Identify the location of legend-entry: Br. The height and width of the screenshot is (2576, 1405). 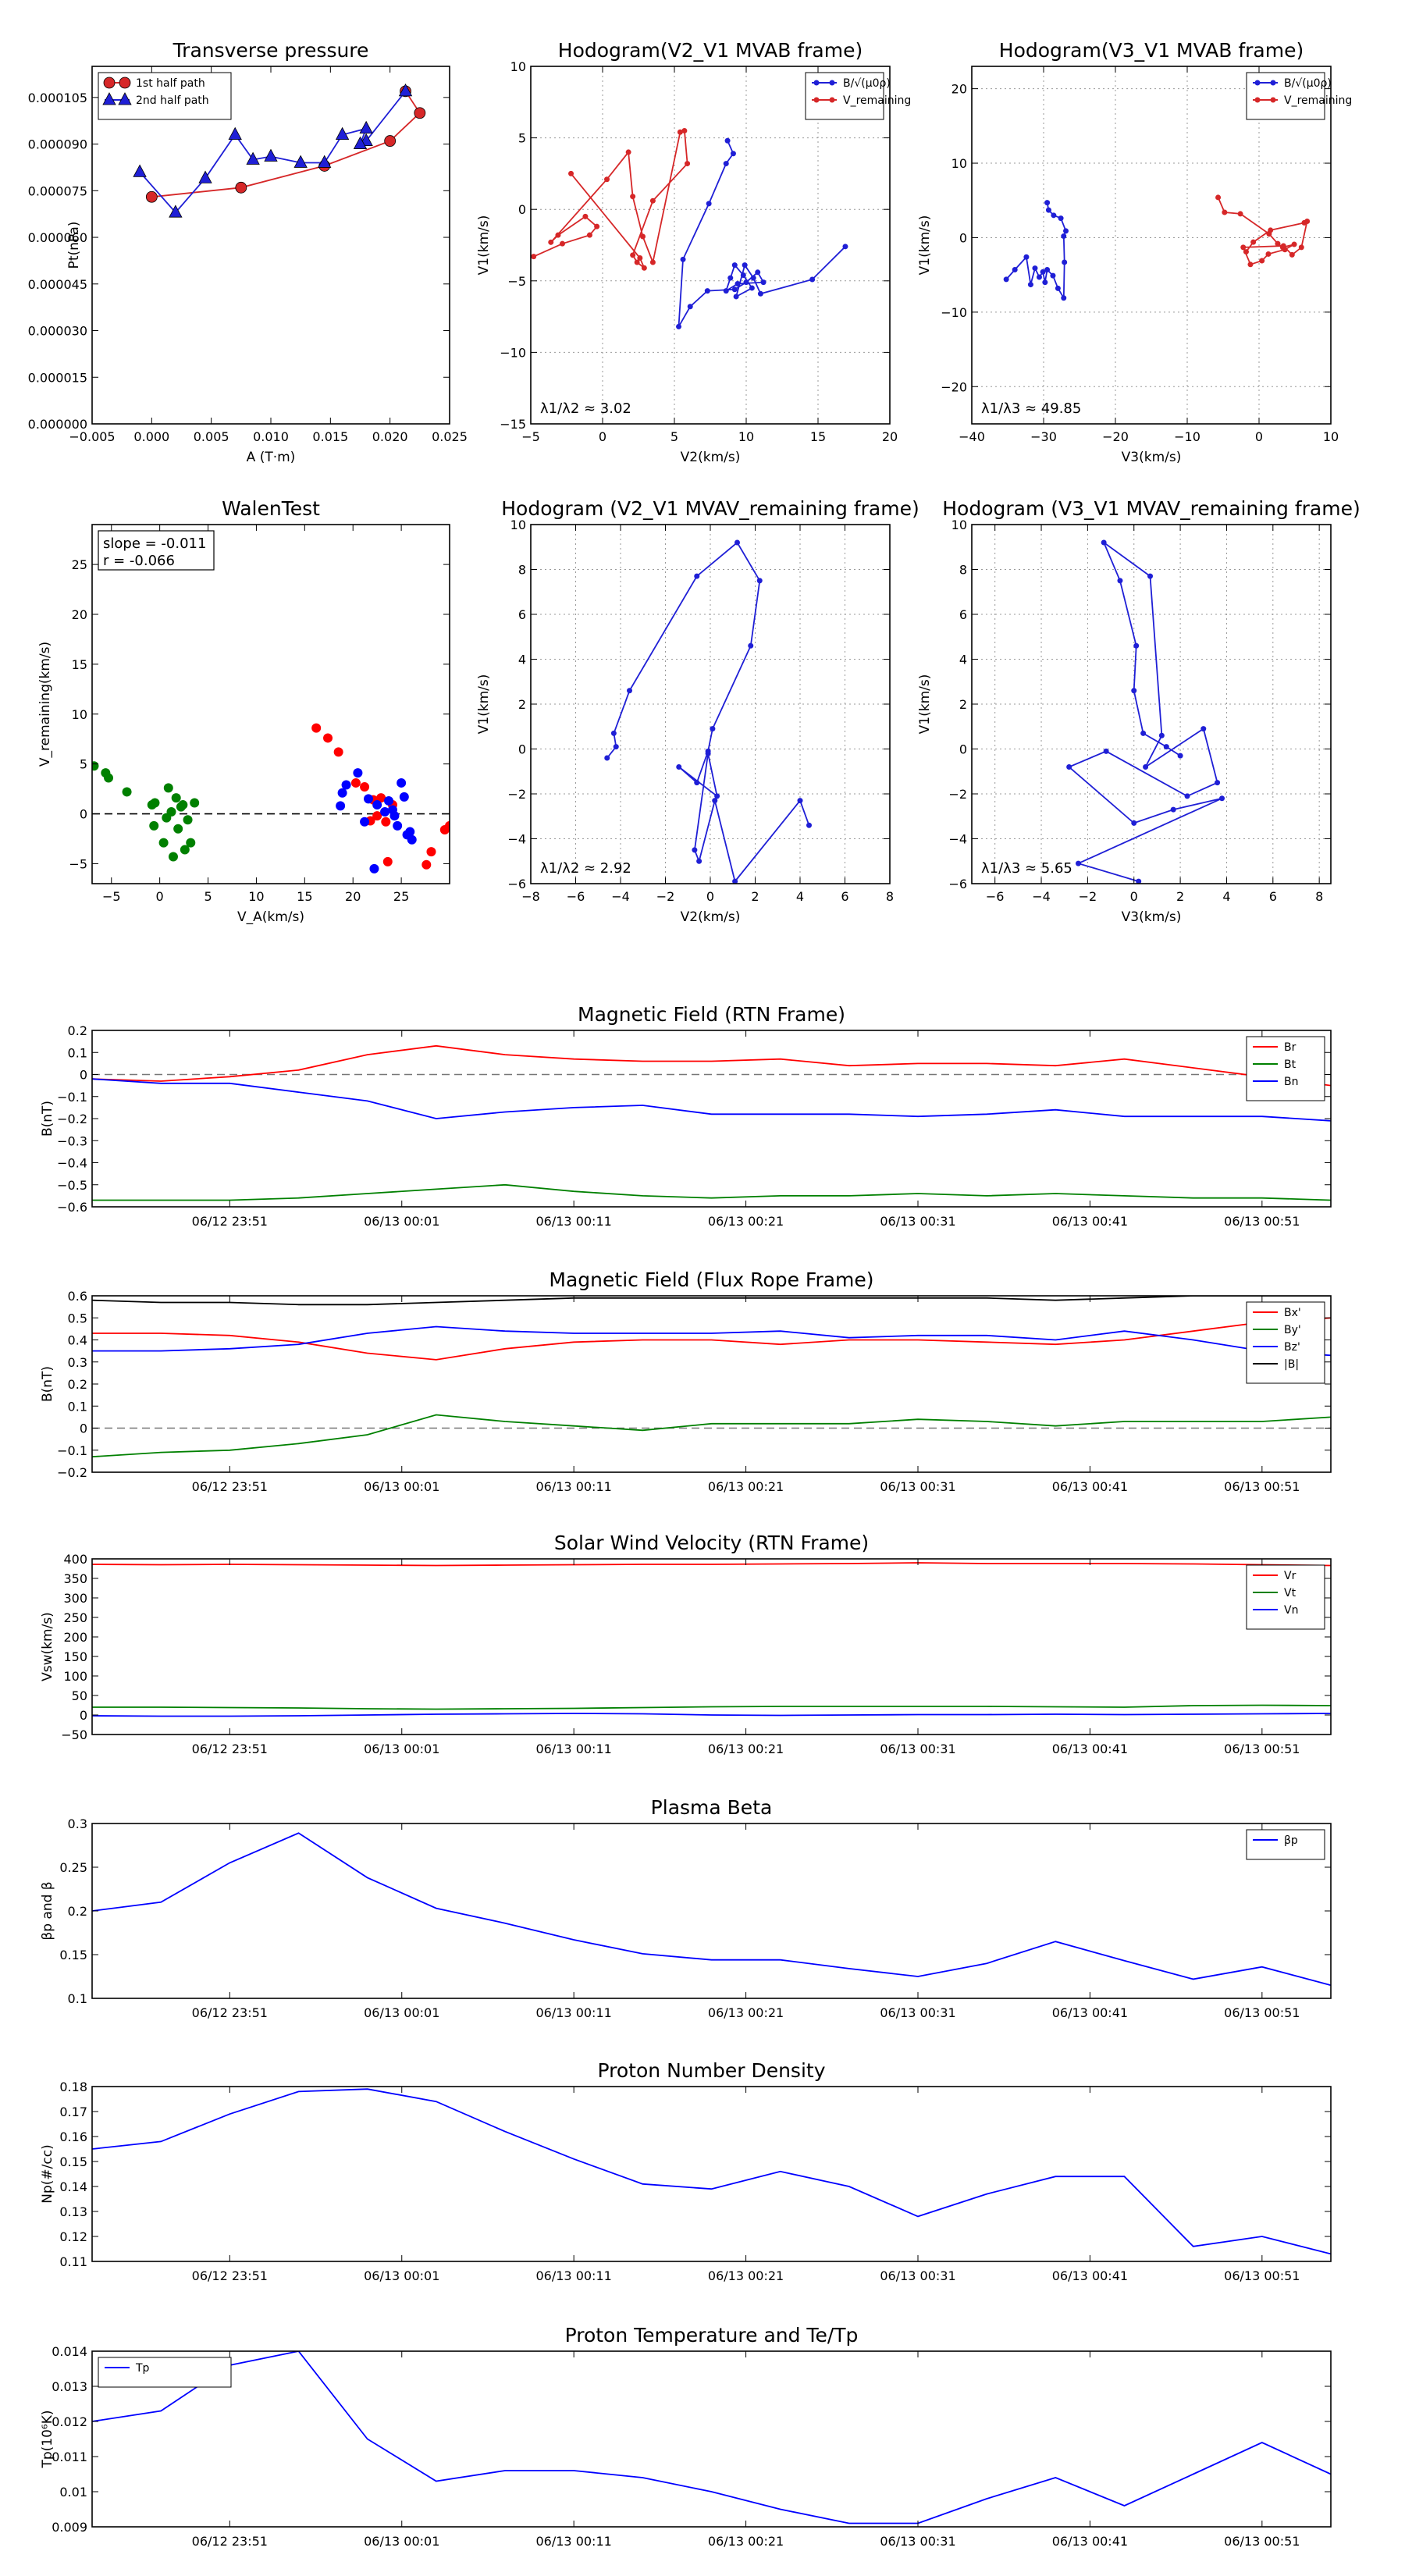
(1291, 1047).